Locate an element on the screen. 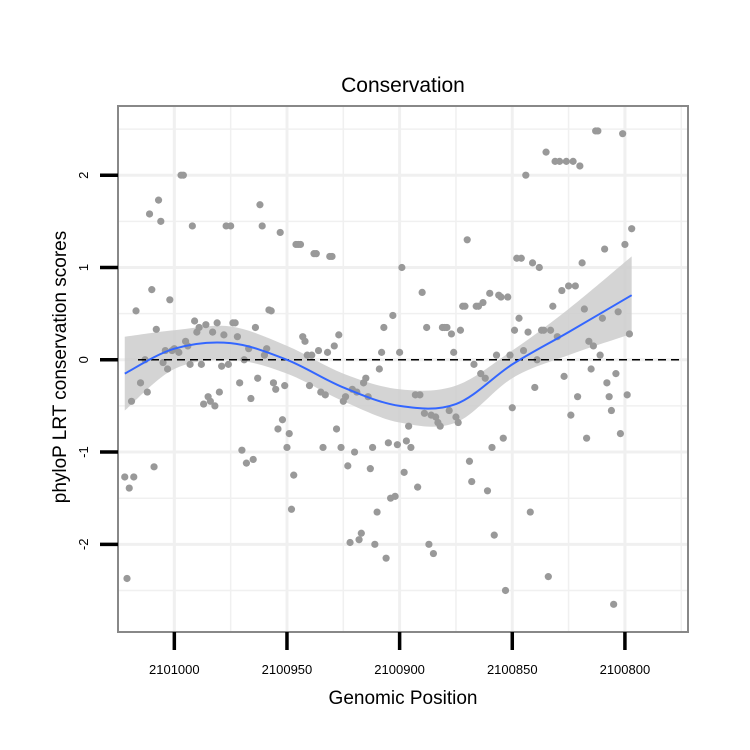 The height and width of the screenshot is (750, 750). chart-title: Conservation is located at coordinates (403, 85).